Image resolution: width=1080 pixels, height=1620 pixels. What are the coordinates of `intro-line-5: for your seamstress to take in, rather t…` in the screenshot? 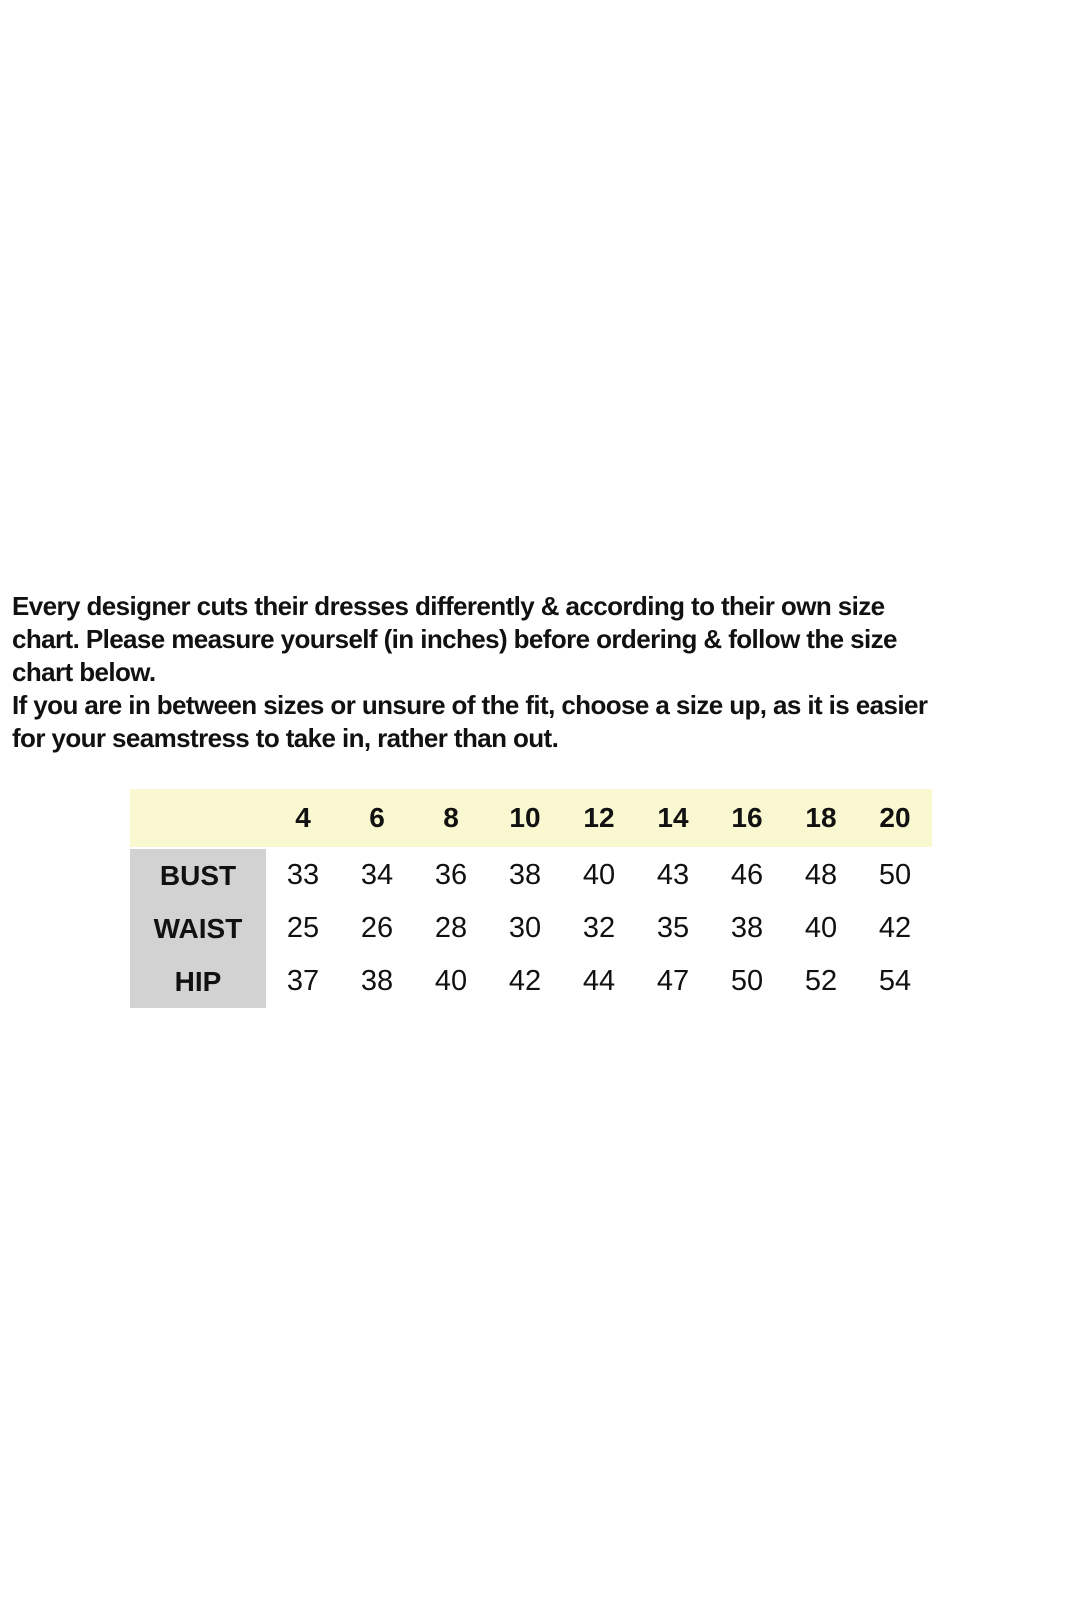 It's located at (285, 738).